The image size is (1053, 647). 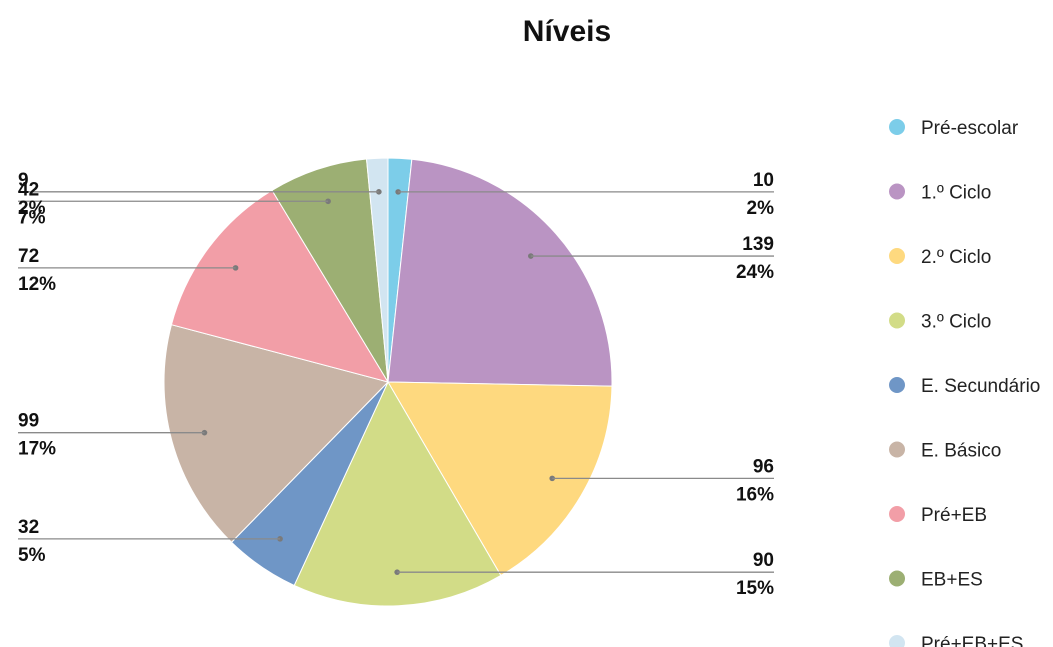 I want to click on pie-slice-e-basico, so click(x=276, y=433).